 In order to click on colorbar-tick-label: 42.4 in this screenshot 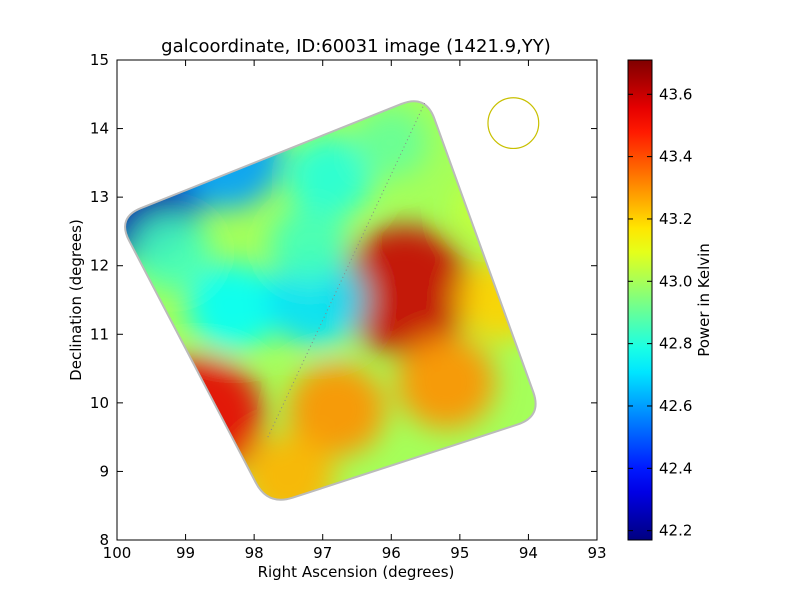, I will do `click(675, 468)`.